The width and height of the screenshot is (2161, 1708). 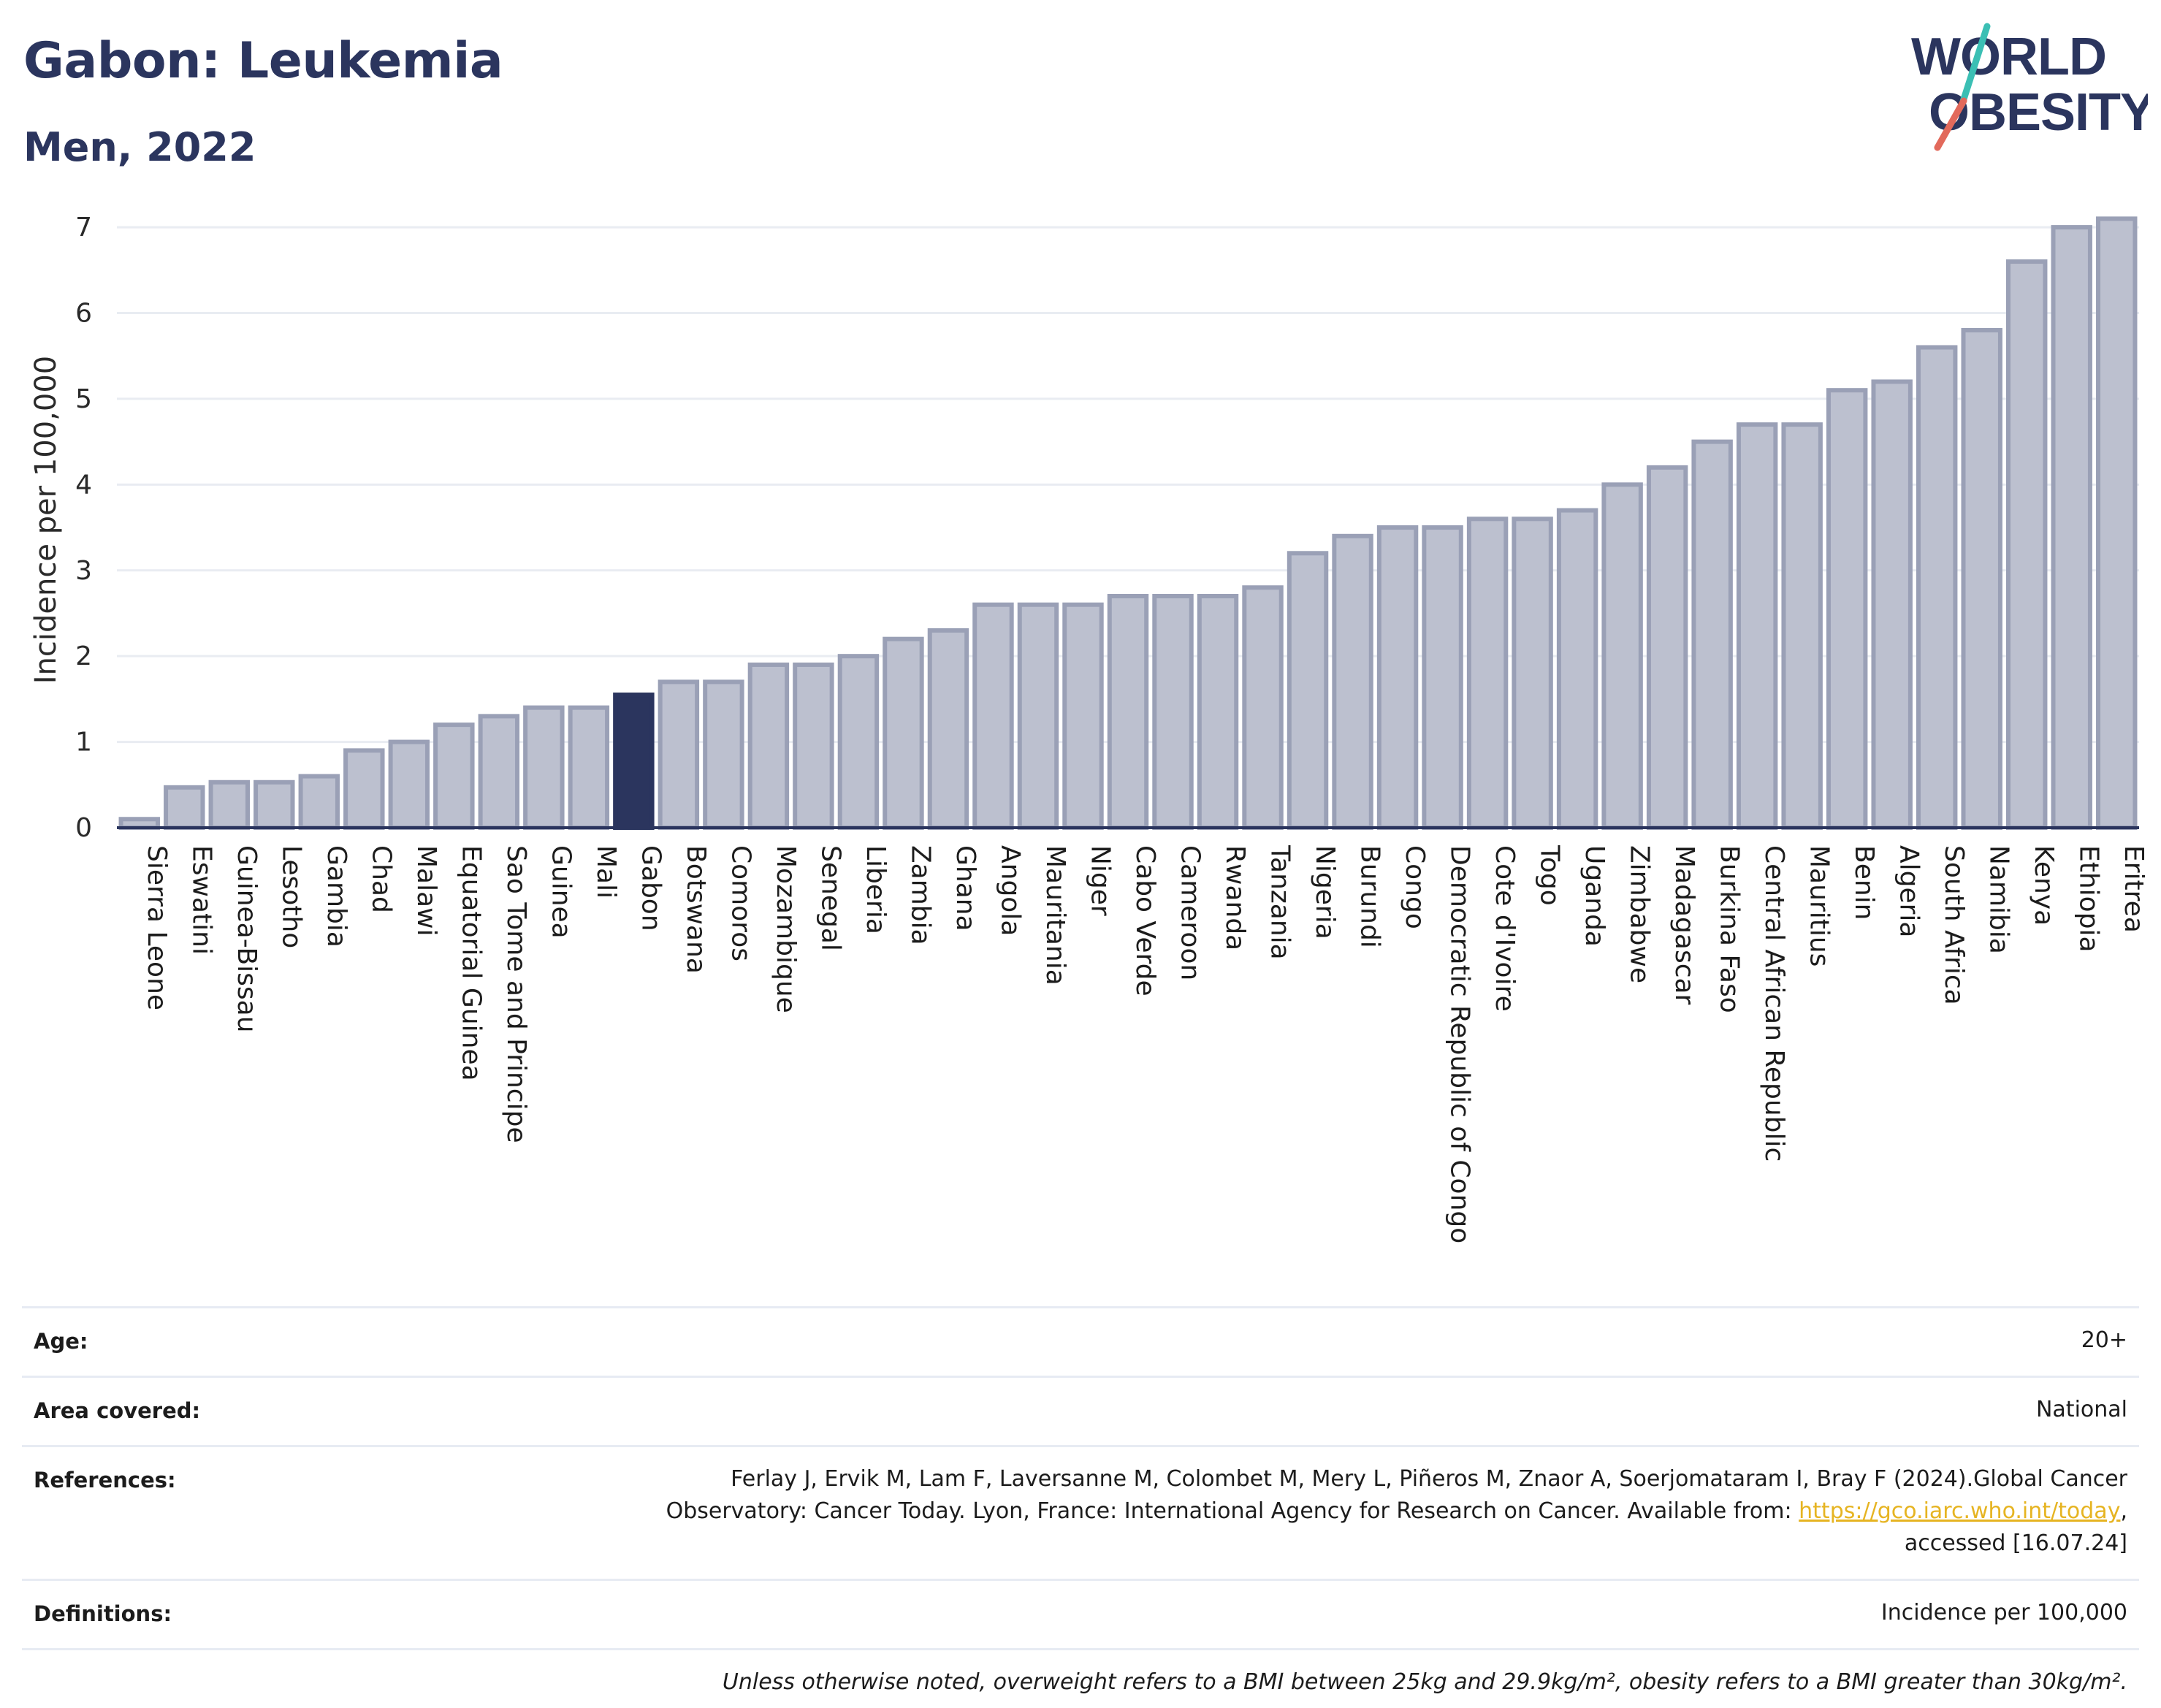 I want to click on x-tick-label: Chad, so click(x=381, y=879).